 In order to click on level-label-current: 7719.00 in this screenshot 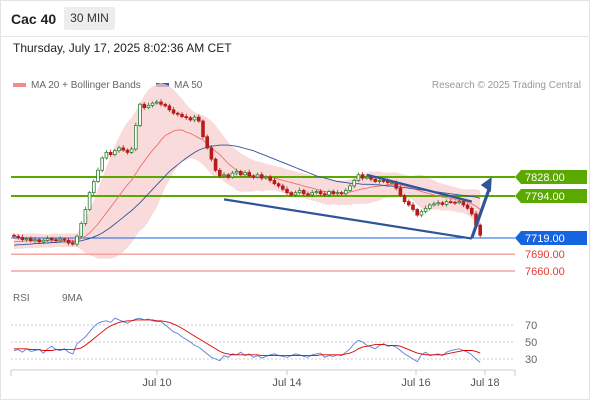, I will do `click(545, 239)`.